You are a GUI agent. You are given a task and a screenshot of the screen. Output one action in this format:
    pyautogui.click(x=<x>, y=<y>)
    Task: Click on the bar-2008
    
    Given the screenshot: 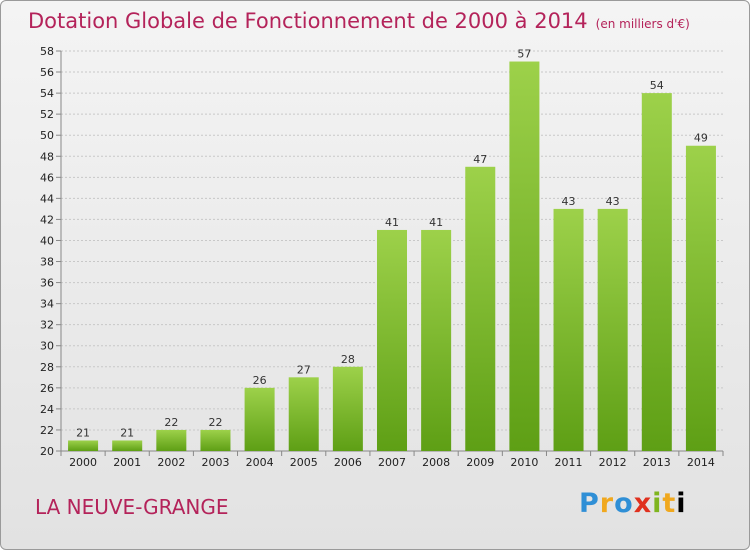 What is the action you would take?
    pyautogui.click(x=436, y=340)
    